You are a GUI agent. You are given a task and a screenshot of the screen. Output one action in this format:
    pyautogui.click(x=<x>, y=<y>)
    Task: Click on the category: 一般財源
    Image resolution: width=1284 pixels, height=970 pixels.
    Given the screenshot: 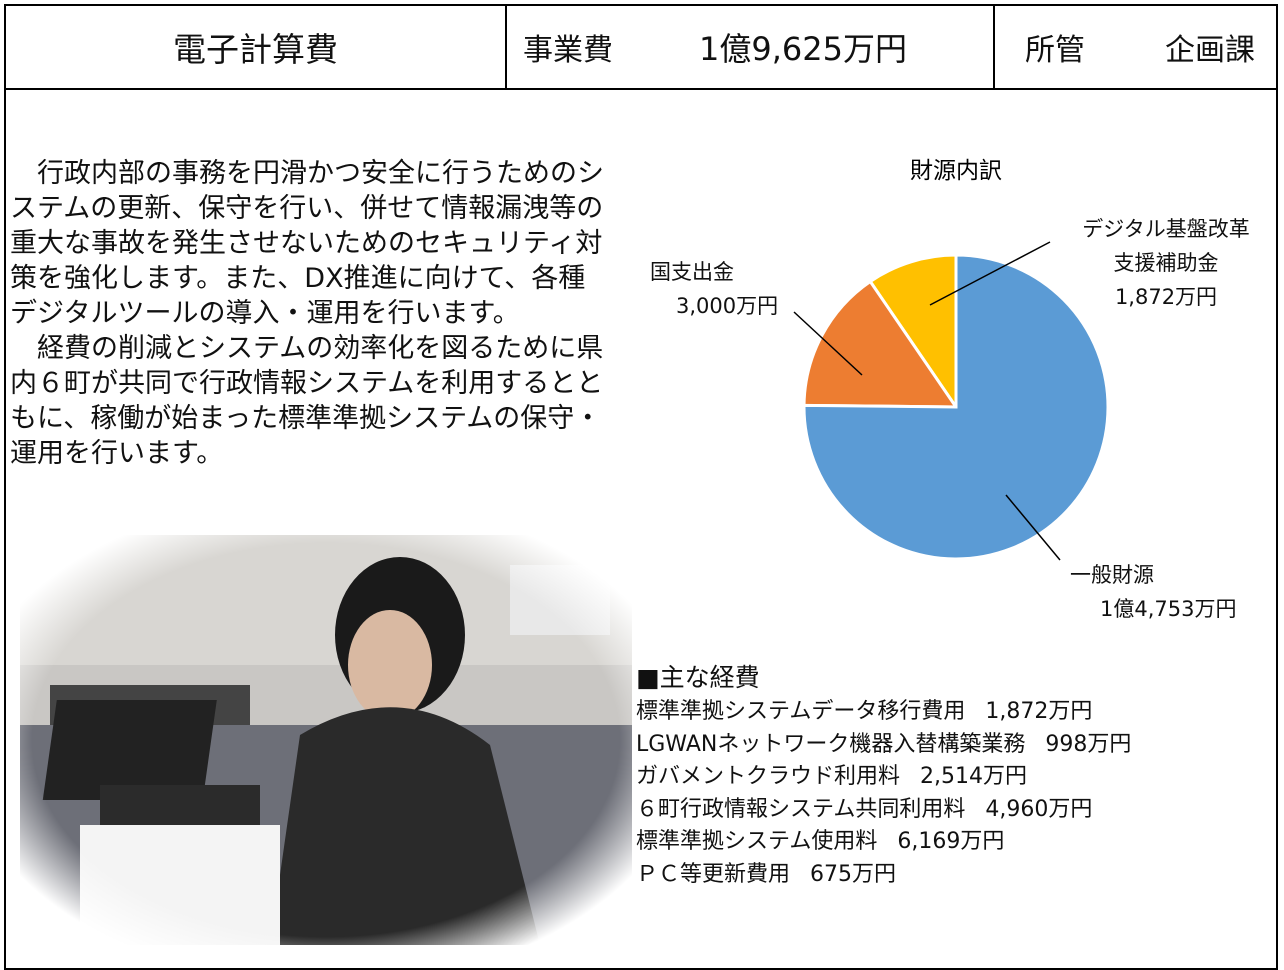 What is the action you would take?
    pyautogui.click(x=1112, y=575)
    